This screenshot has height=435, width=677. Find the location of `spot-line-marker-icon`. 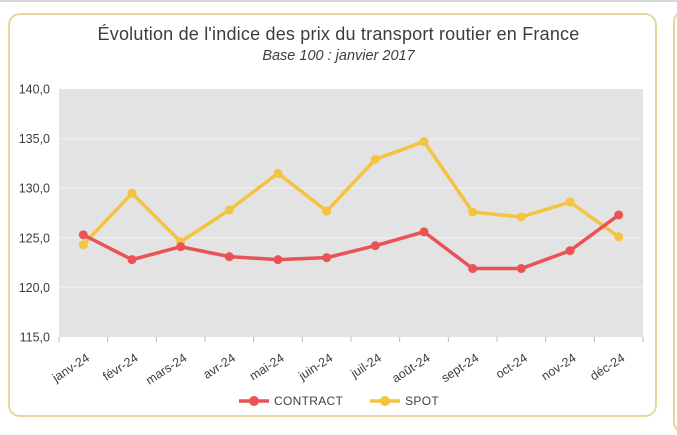

spot-line-marker-icon is located at coordinates (385, 401).